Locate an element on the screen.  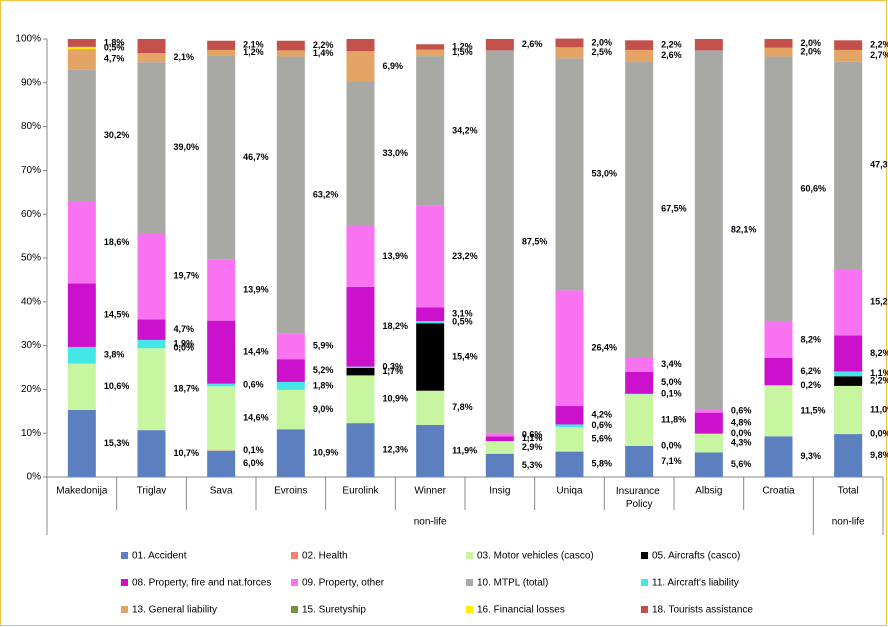
value-label: 5,6% is located at coordinates (602, 439).